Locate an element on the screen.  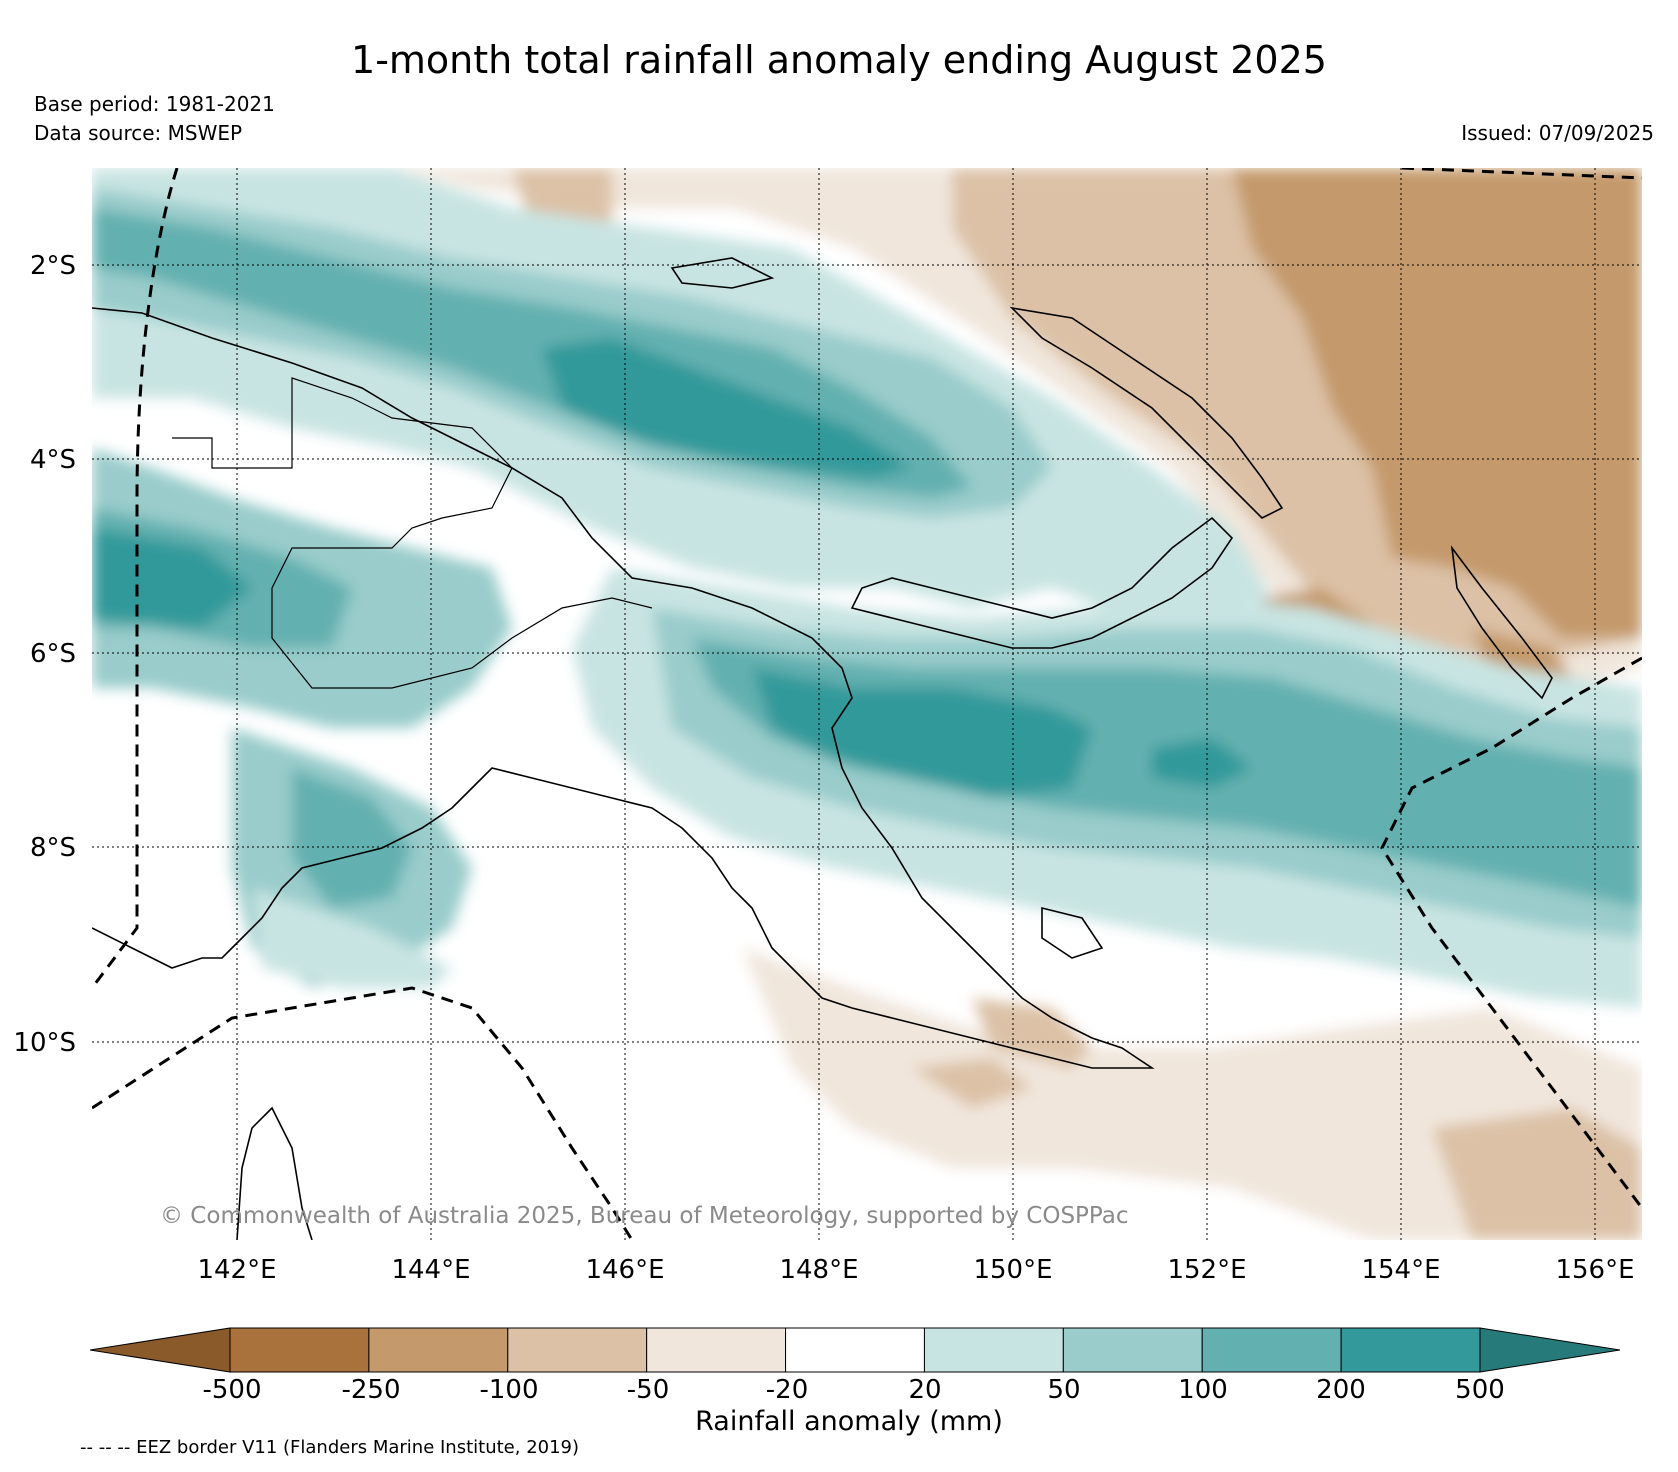
bougainville-coast is located at coordinates (1501, 622).